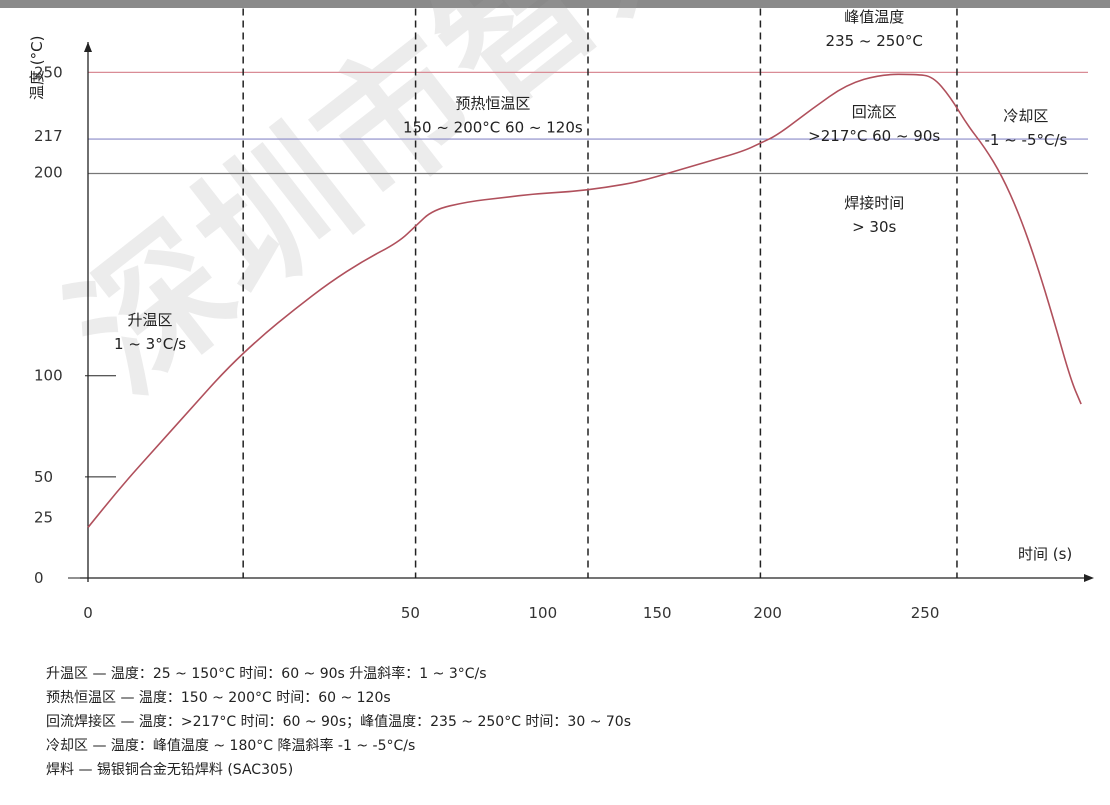  What do you see at coordinates (874, 41) in the screenshot?
I see `annotation-label: 235 ~ 250°C` at bounding box center [874, 41].